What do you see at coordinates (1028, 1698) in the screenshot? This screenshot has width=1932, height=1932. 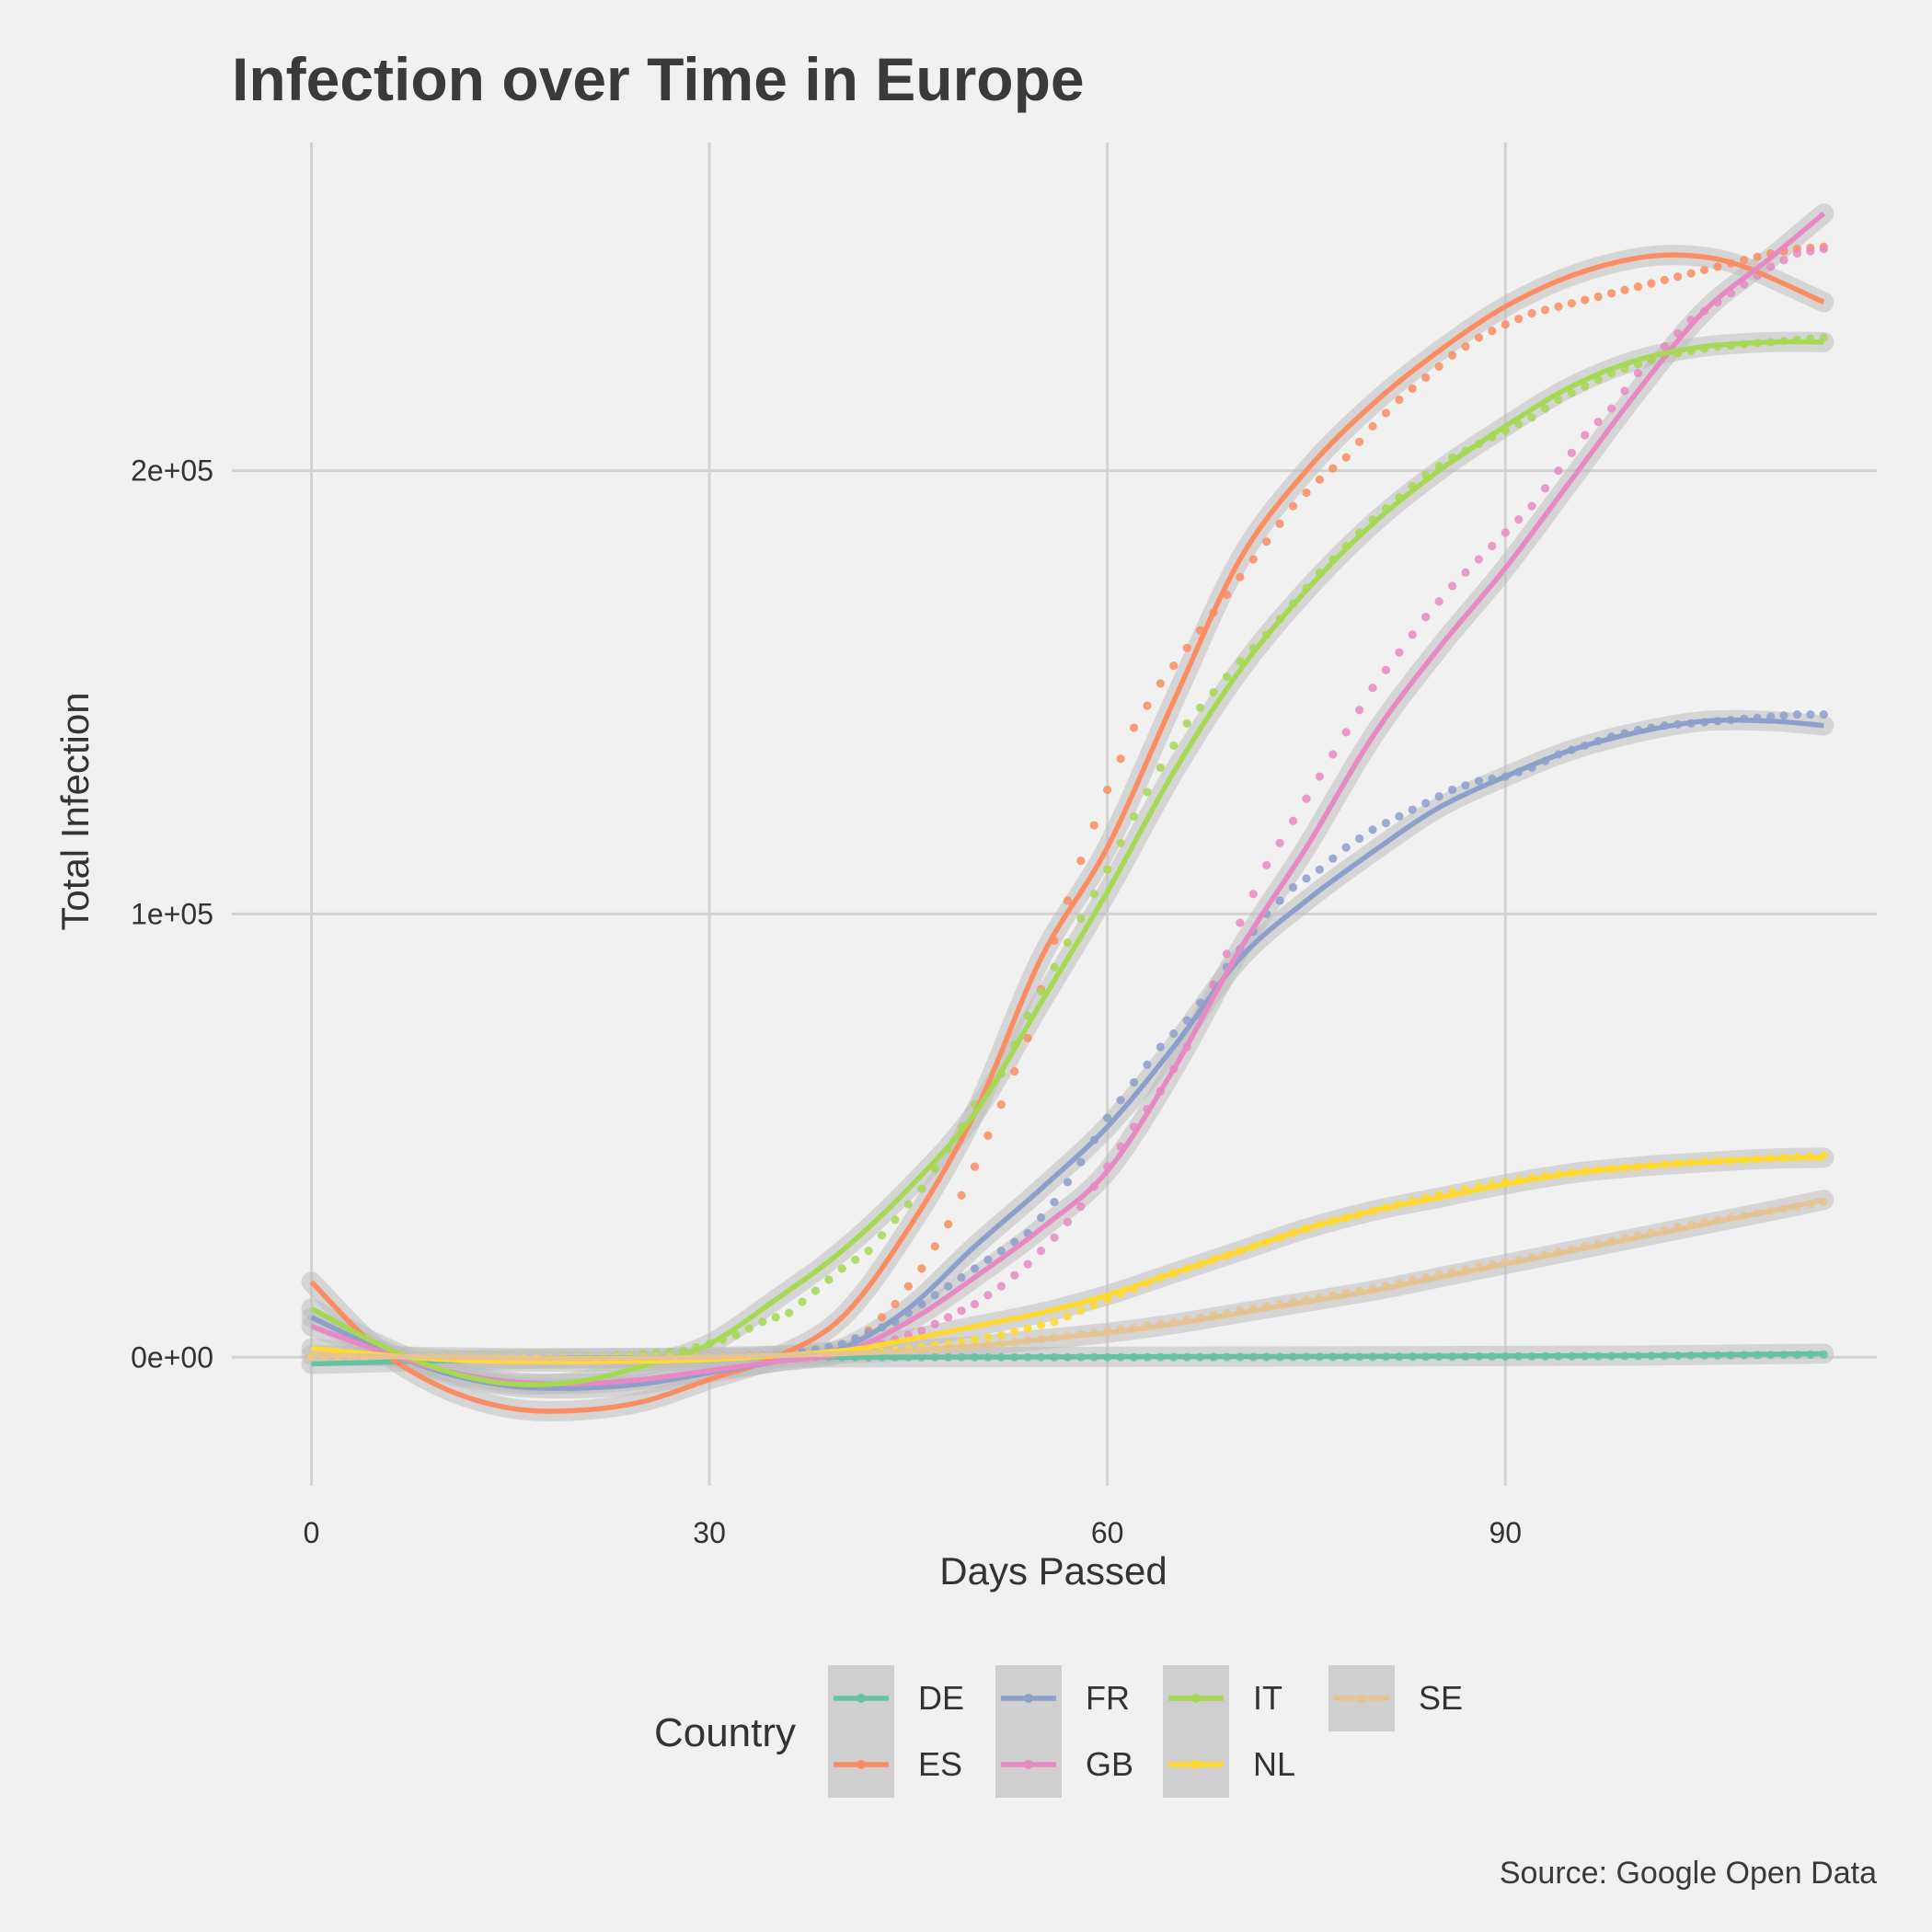 I see `legend-dot-FR` at bounding box center [1028, 1698].